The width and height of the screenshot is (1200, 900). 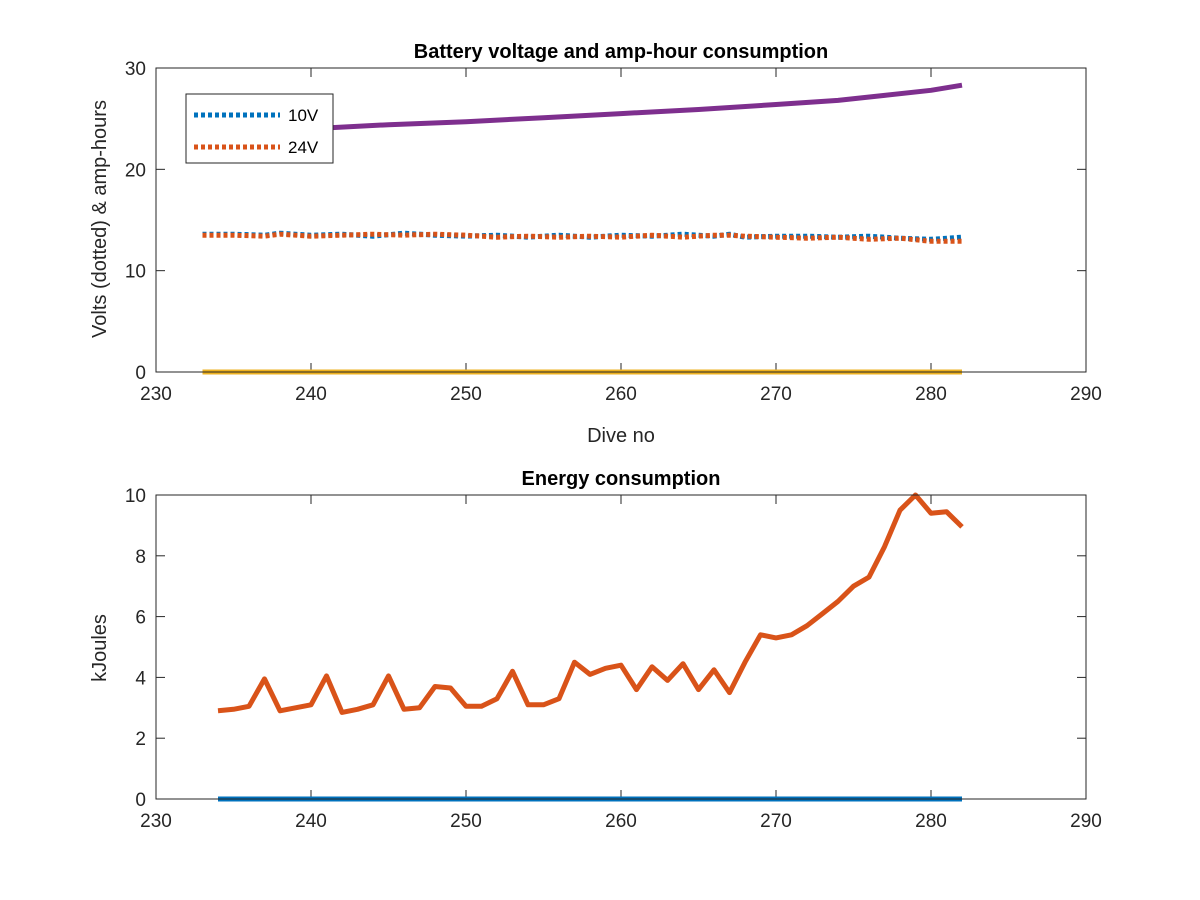 What do you see at coordinates (140, 678) in the screenshot?
I see `y-tick-label: 4` at bounding box center [140, 678].